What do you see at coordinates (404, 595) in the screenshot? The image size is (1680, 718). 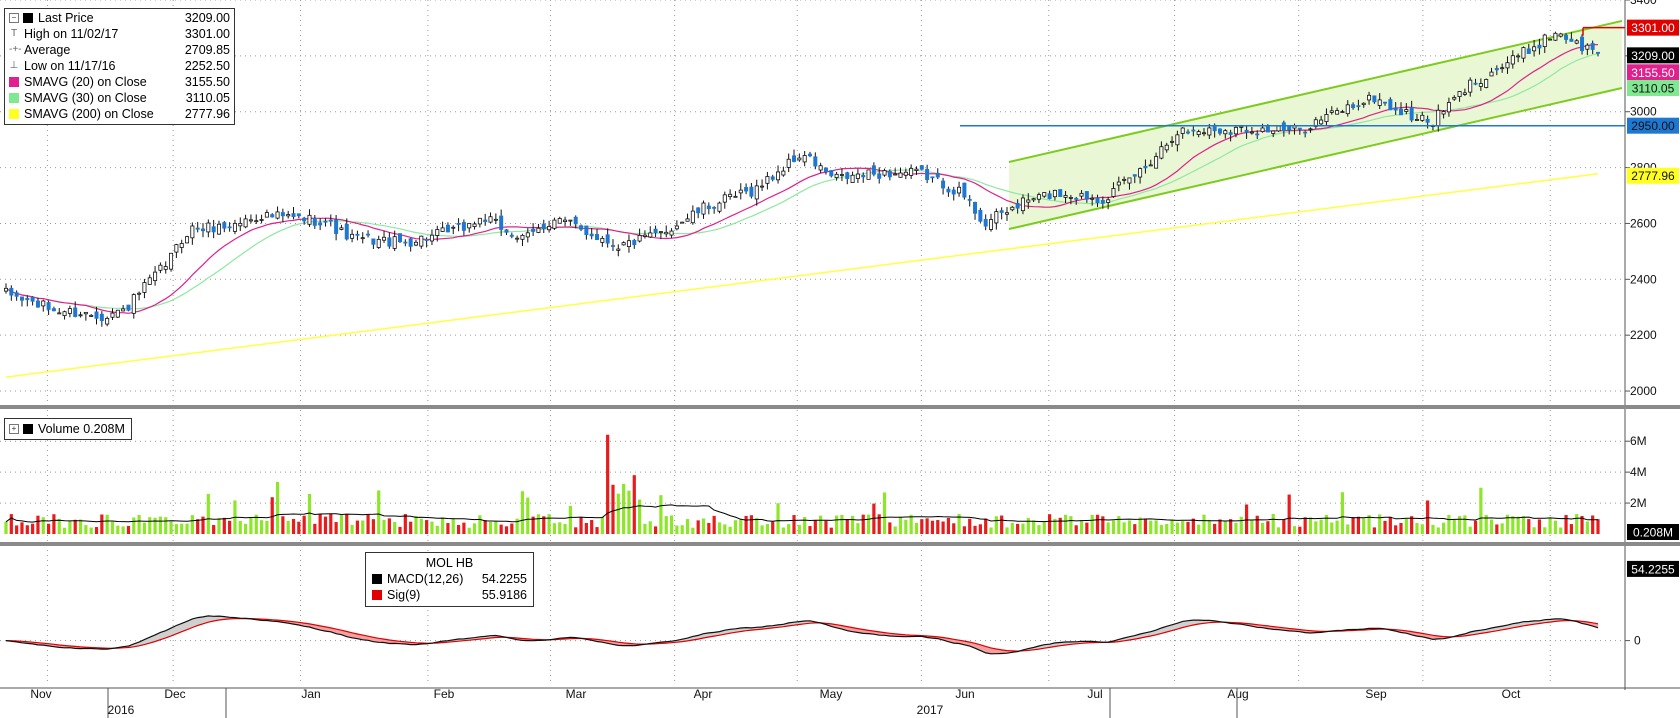 I see `legend-label: Sig(9)` at bounding box center [404, 595].